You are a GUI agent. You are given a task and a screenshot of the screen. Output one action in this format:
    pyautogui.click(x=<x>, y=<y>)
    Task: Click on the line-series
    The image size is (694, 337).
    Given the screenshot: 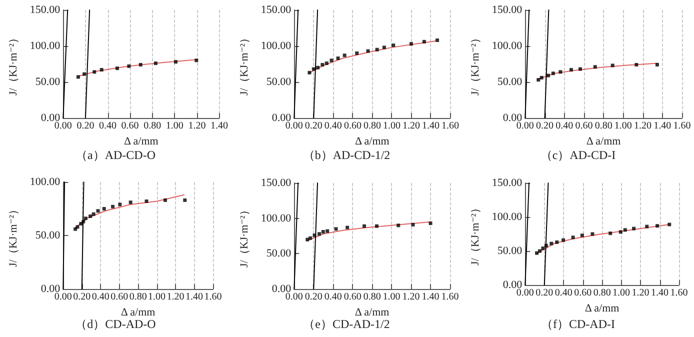 What is the action you would take?
    pyautogui.click(x=369, y=231)
    